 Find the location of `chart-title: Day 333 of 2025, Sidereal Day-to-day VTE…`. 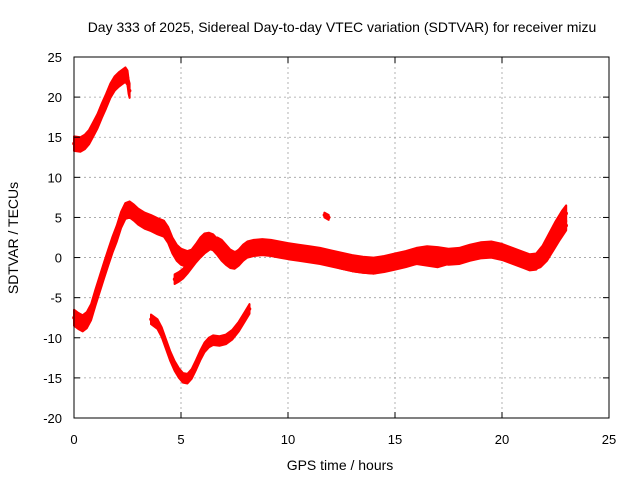

chart-title: Day 333 of 2025, Sidereal Day-to-day VTE… is located at coordinates (342, 27).